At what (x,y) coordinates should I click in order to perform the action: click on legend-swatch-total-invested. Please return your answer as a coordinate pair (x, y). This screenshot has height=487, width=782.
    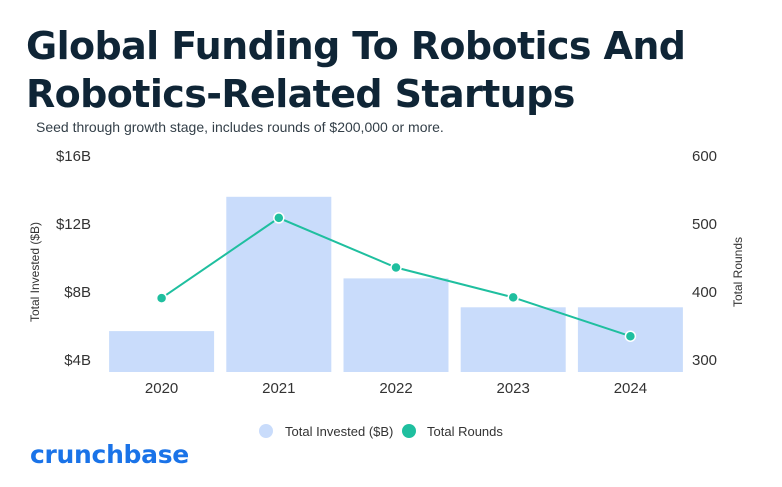
    Looking at the image, I should click on (266, 431).